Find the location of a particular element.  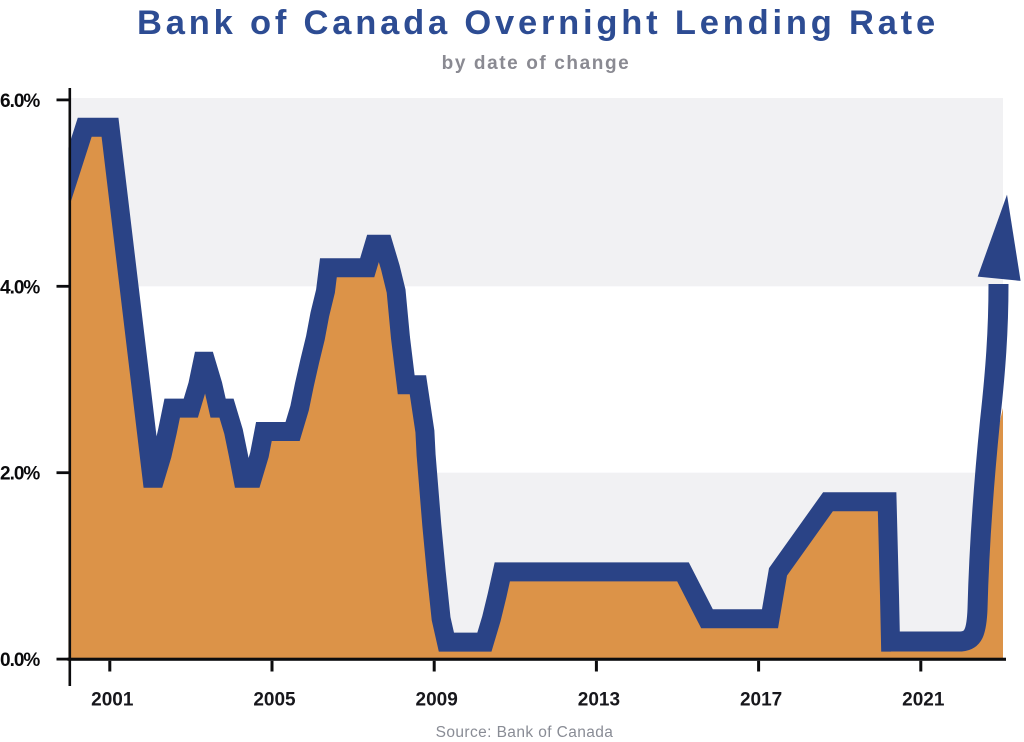

svg-text: 2001 is located at coordinates (112, 700).